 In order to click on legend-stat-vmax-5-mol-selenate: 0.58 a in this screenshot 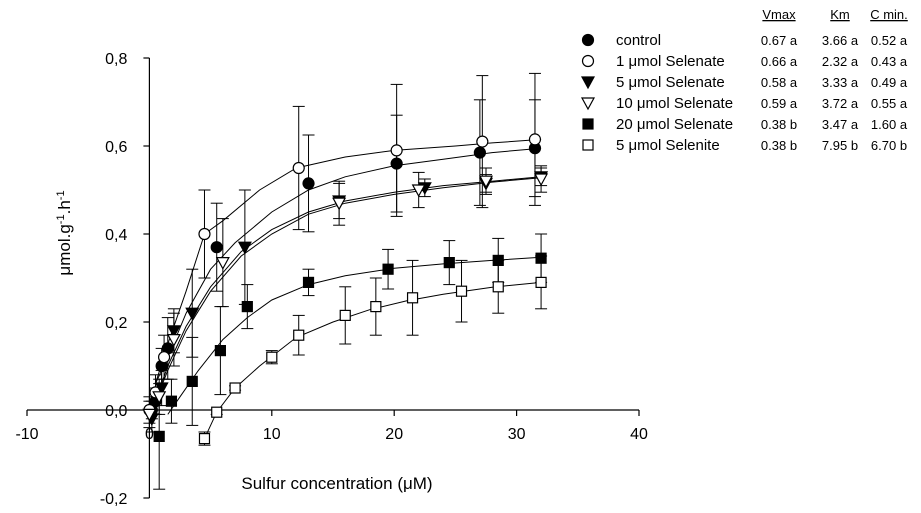, I will do `click(779, 82)`.